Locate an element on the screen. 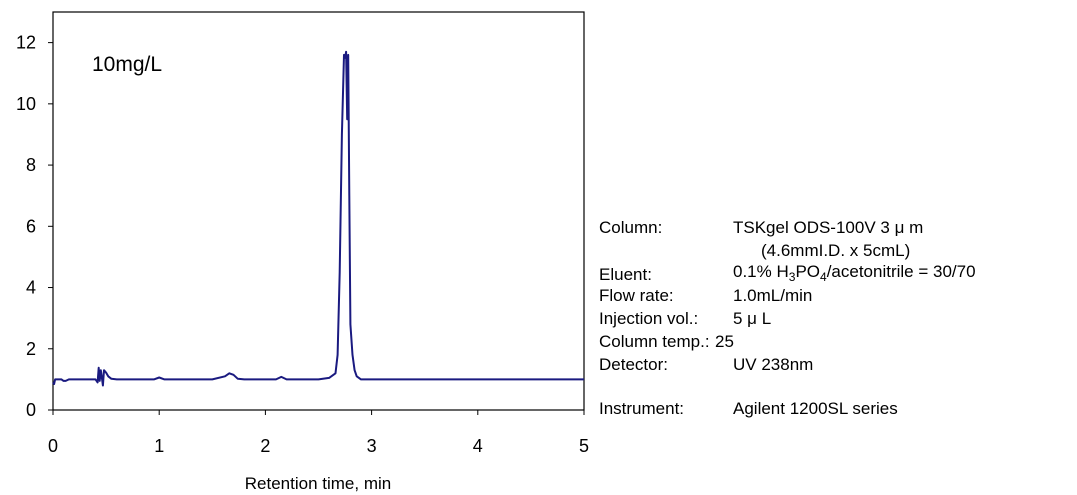 Image resolution: width=1077 pixels, height=495 pixels. injection-volume-label: Injection vol.: is located at coordinates (649, 318).